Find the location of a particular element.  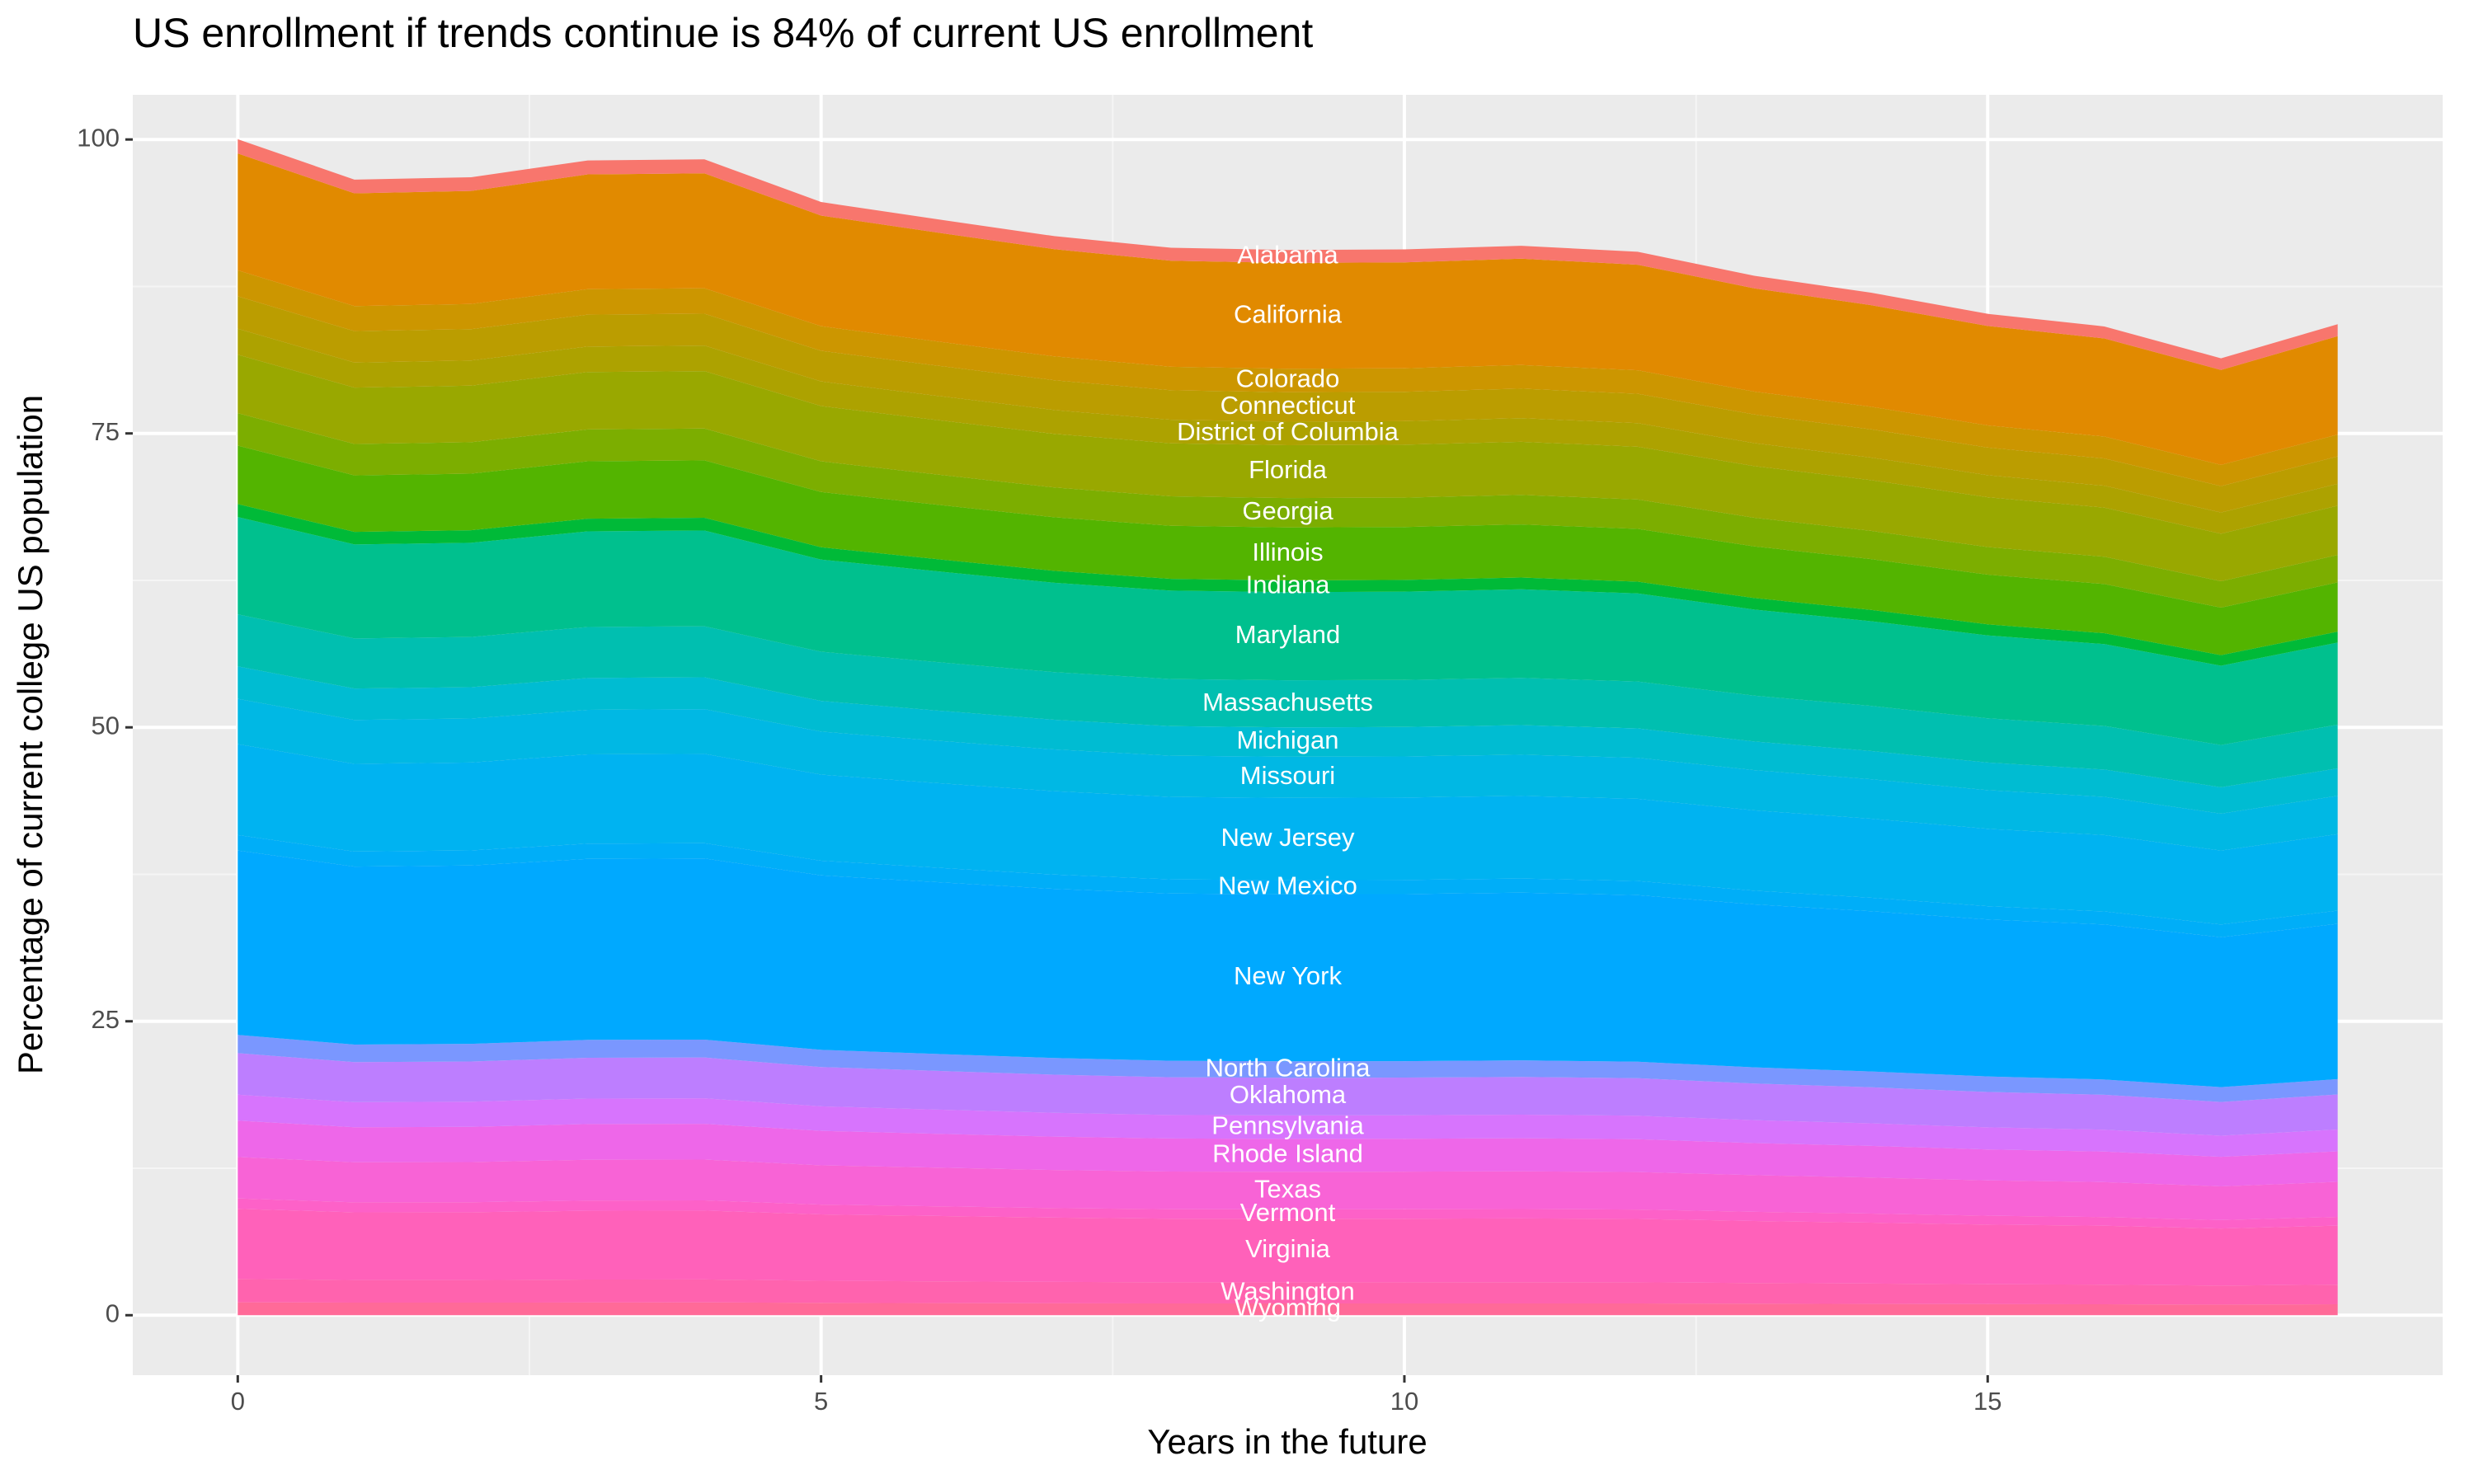

area-label: Illinois is located at coordinates (1287, 552).